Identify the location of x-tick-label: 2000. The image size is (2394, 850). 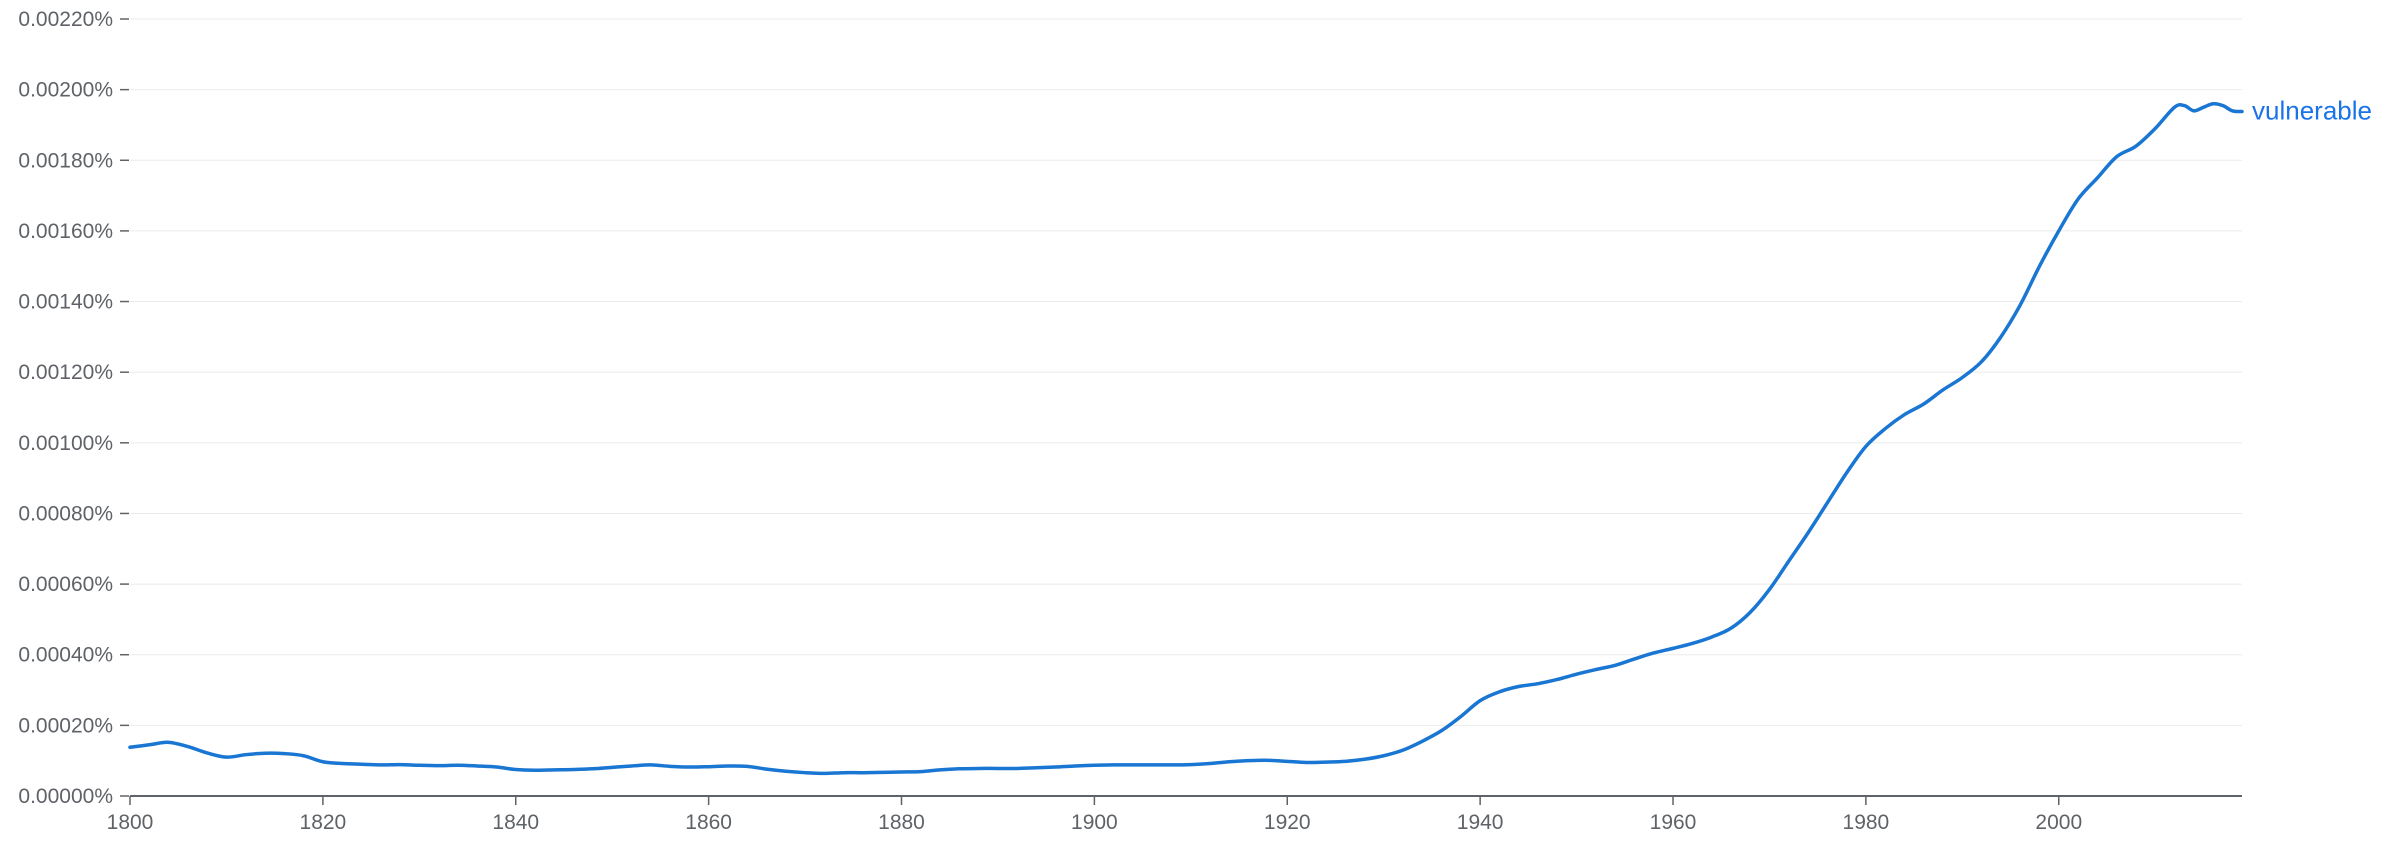
(2058, 822).